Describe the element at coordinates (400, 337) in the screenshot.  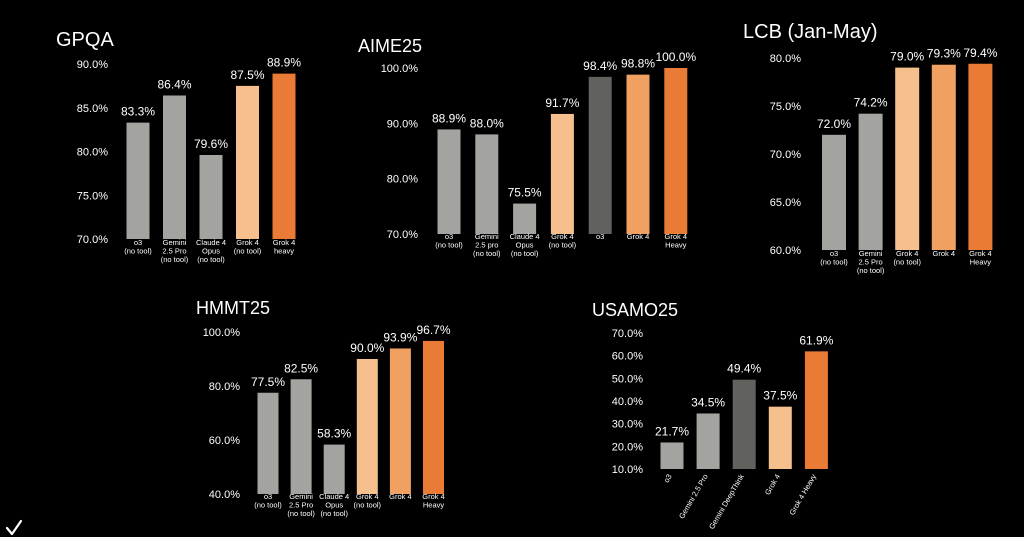
I see `value-label: 93.9%` at that location.